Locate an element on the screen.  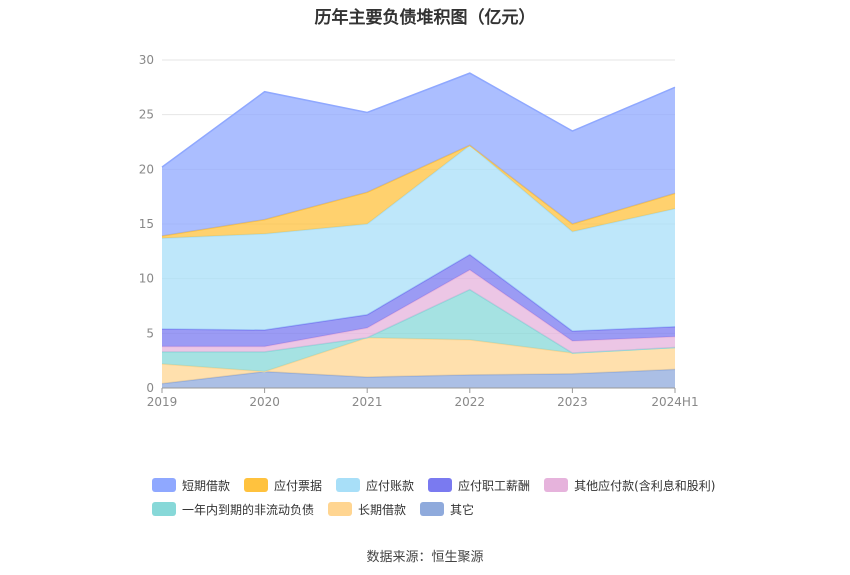
x-tick-label: 2022 is located at coordinates (470, 402).